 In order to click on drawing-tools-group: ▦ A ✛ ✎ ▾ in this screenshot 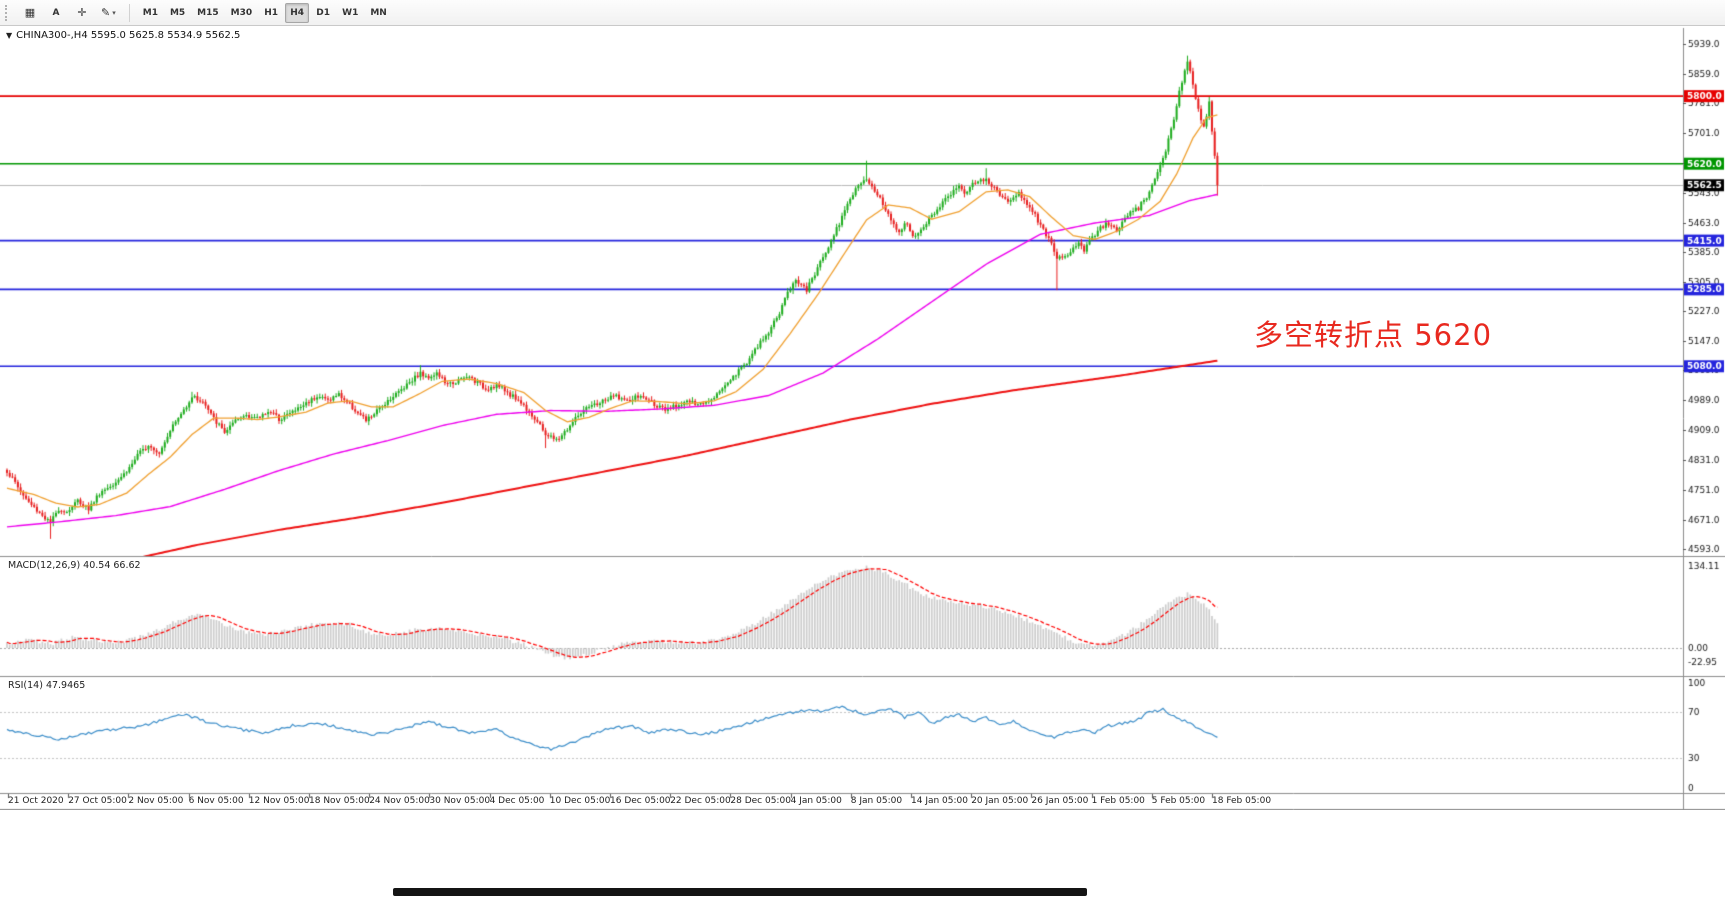, I will do `click(69, 13)`.